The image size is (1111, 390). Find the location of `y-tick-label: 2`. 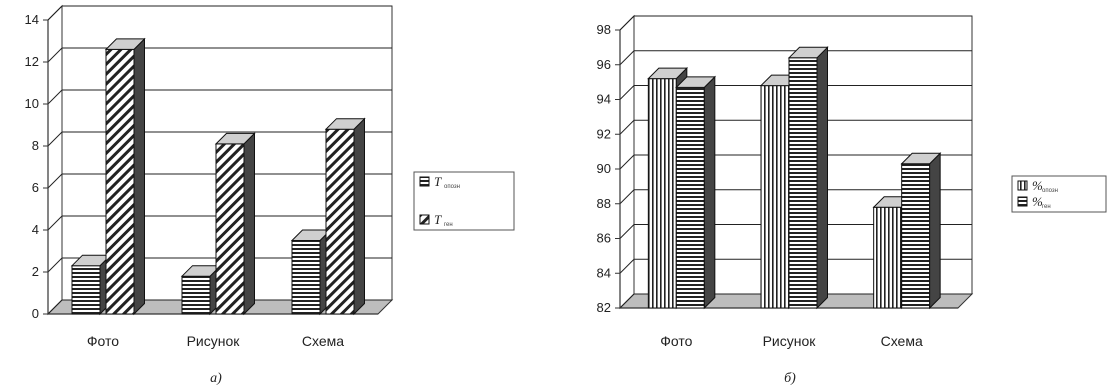

y-tick-label: 2 is located at coordinates (35, 271).